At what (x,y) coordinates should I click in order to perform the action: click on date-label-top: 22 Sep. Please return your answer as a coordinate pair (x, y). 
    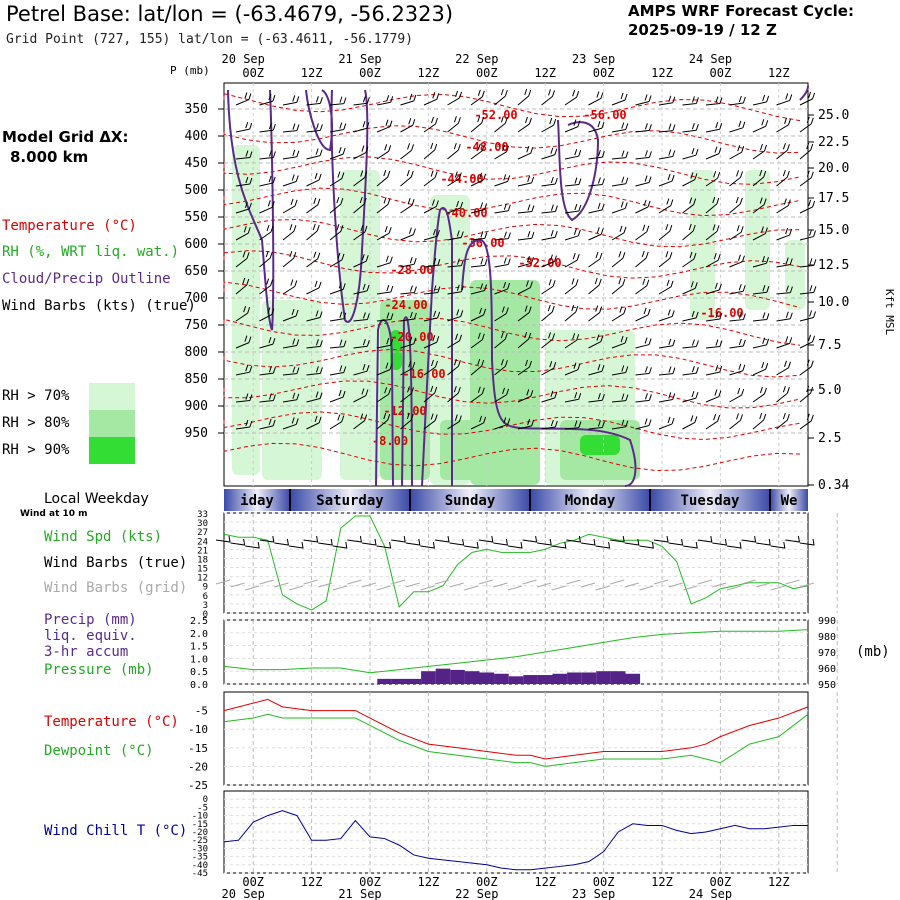
    Looking at the image, I should click on (476, 59).